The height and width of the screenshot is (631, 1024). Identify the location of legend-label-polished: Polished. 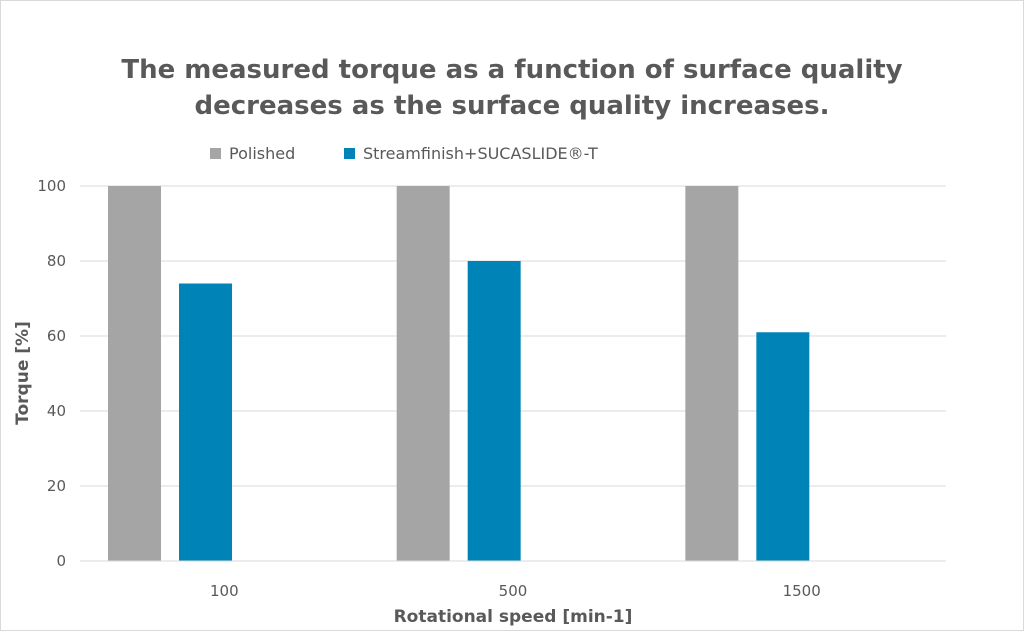
(262, 153).